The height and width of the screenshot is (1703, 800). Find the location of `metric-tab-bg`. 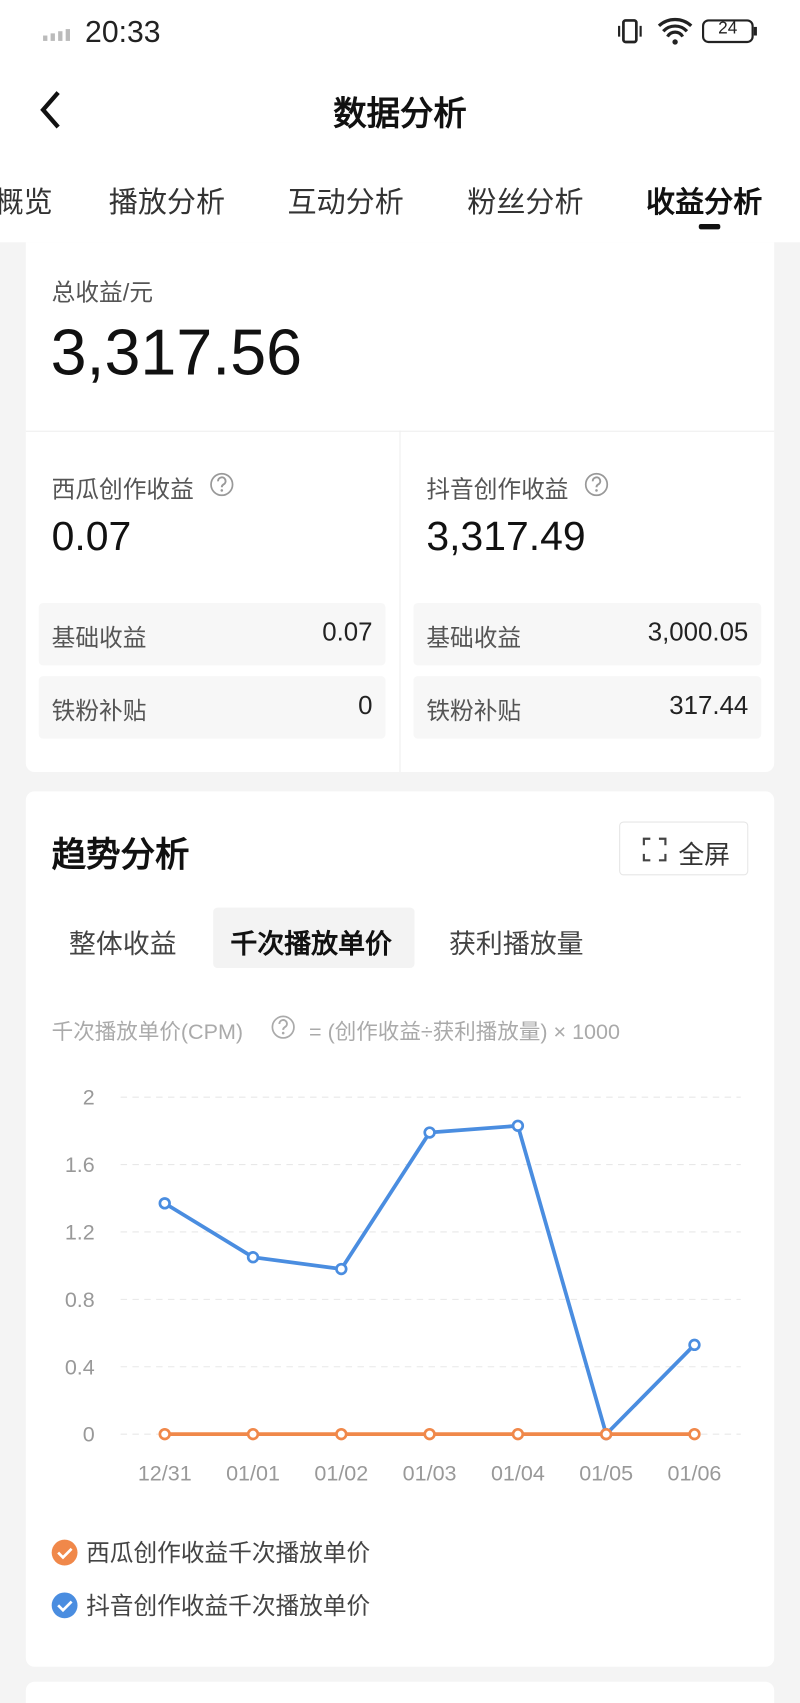

metric-tab-bg is located at coordinates (314, 937).